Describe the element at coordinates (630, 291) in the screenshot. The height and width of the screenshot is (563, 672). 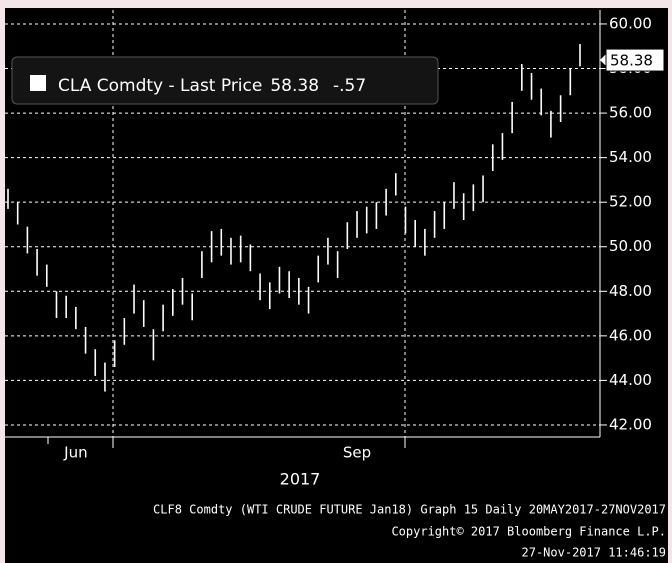
I see `y-tick-label: 48.00` at that location.